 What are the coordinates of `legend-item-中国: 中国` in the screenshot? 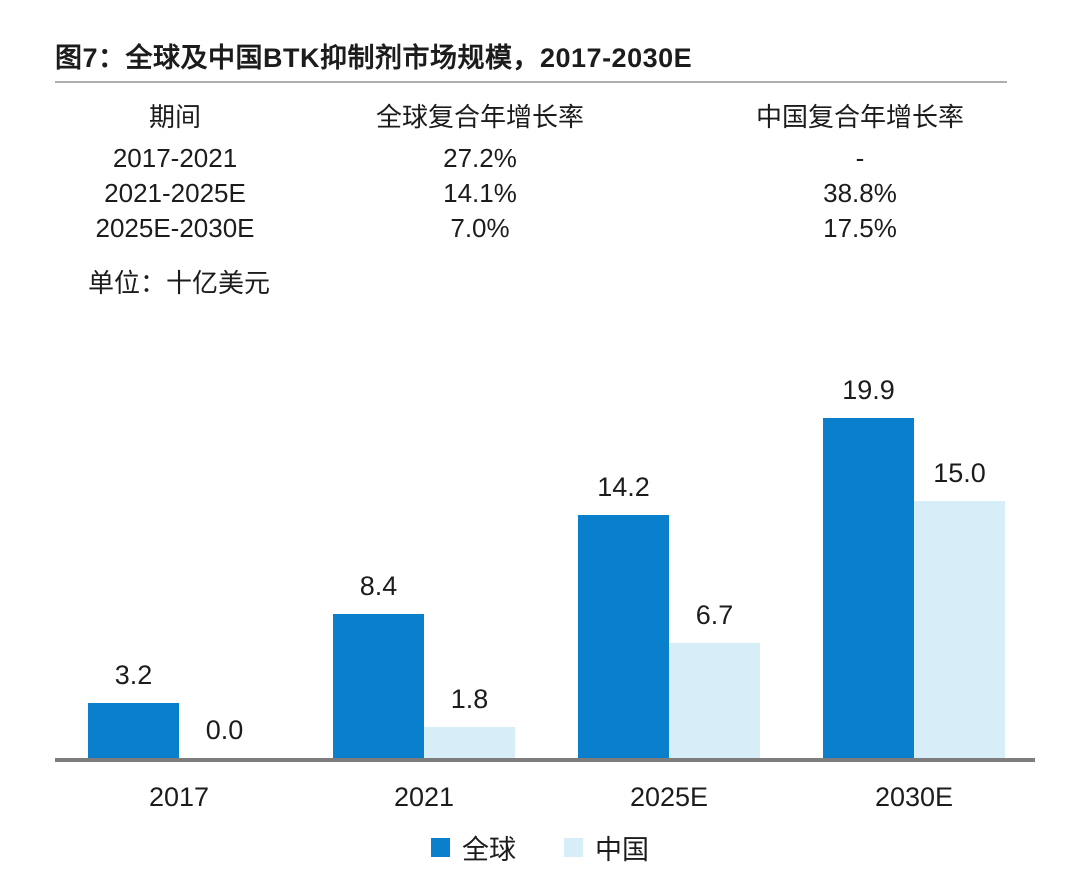 It's located at (606, 847).